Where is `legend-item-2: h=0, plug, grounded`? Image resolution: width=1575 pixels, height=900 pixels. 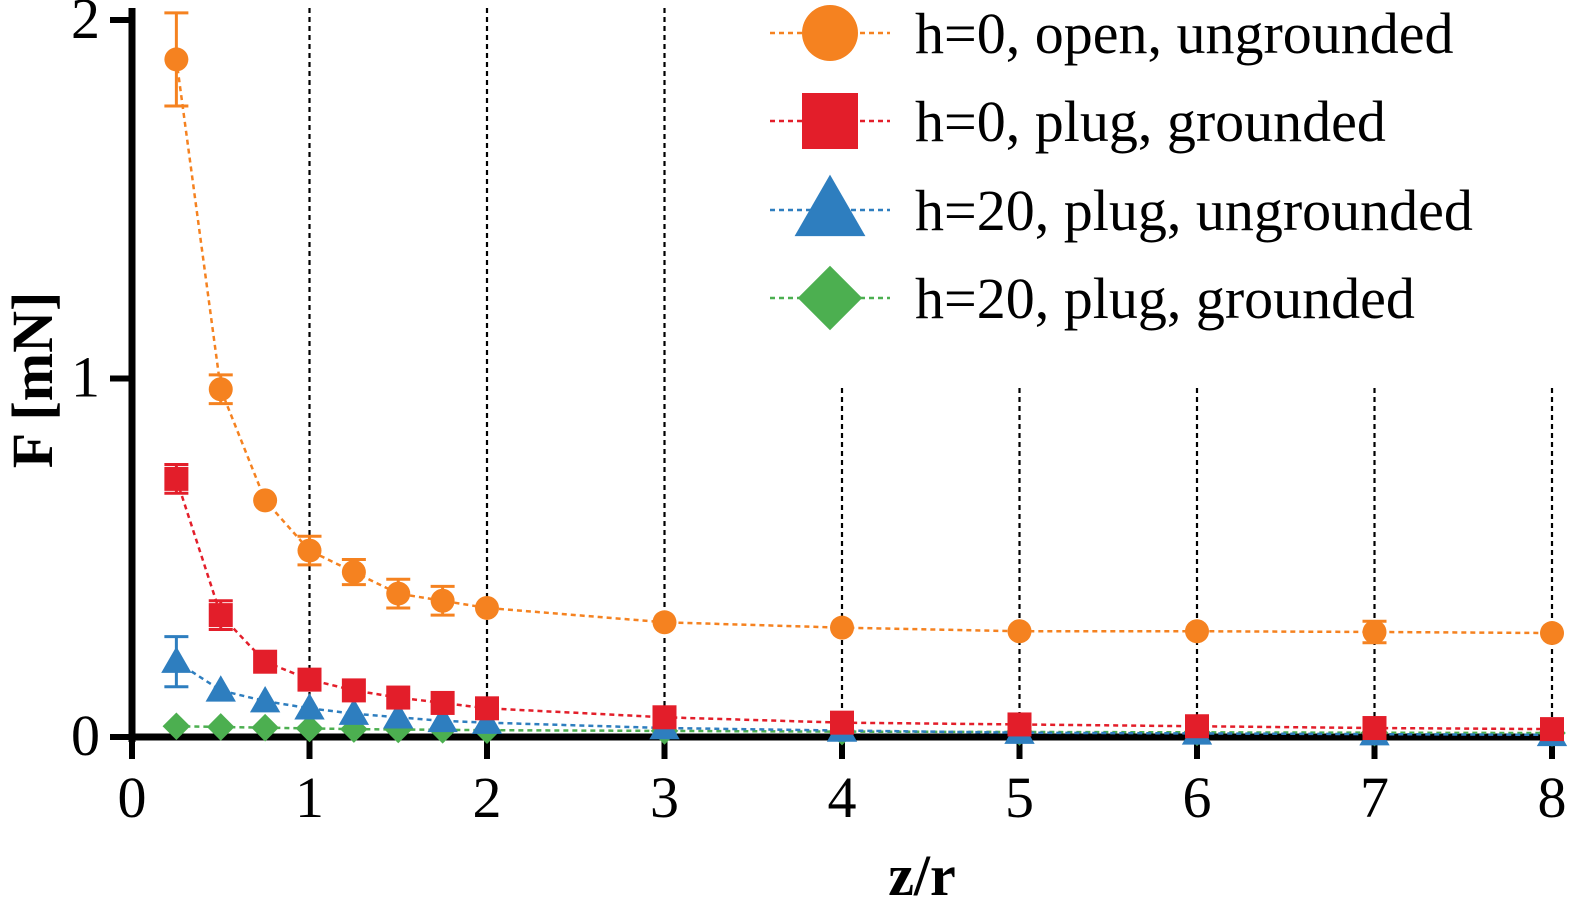
legend-item-2: h=0, plug, grounded is located at coordinates (1078, 121).